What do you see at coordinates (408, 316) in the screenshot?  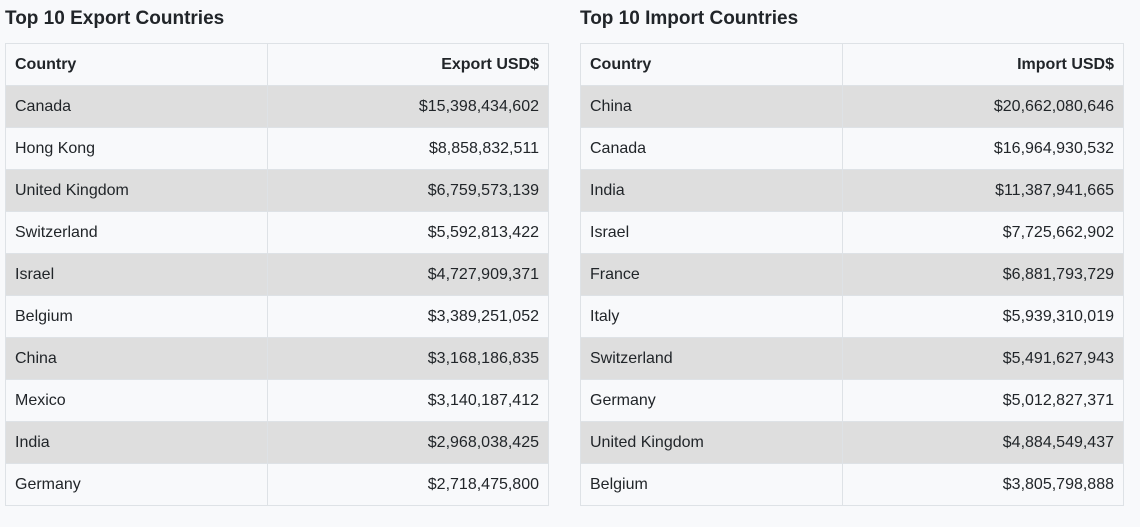 I see `value-cell: $3,389,251,052` at bounding box center [408, 316].